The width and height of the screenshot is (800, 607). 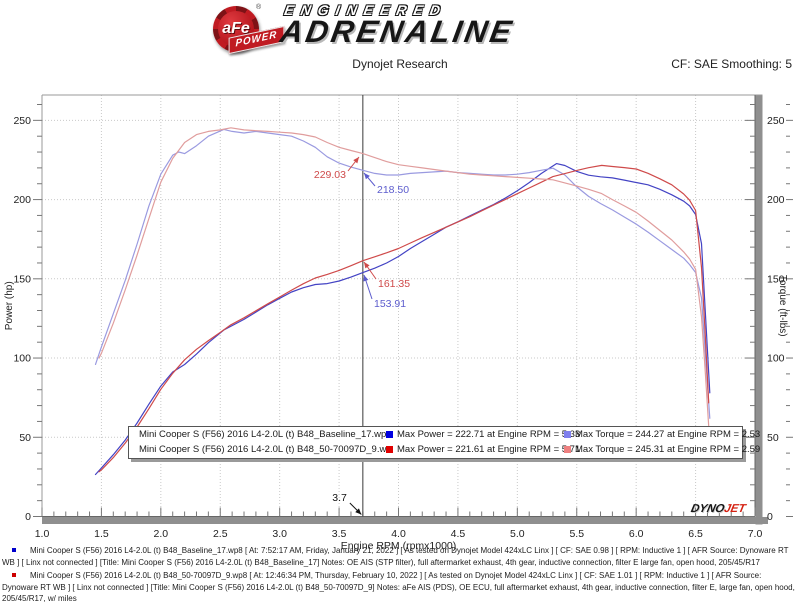 What do you see at coordinates (259, 7) in the screenshot?
I see `registered-mark: ®` at bounding box center [259, 7].